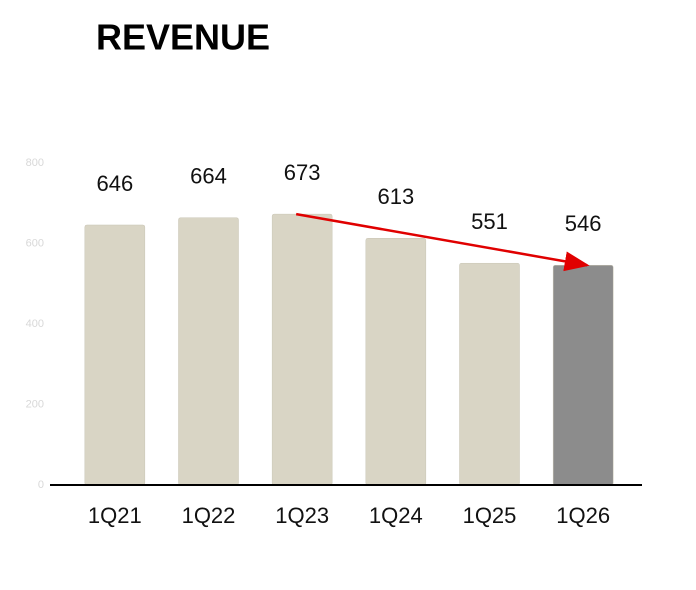 The width and height of the screenshot is (696, 590). What do you see at coordinates (209, 515) in the screenshot?
I see `x-tick-label: 1Q22` at bounding box center [209, 515].